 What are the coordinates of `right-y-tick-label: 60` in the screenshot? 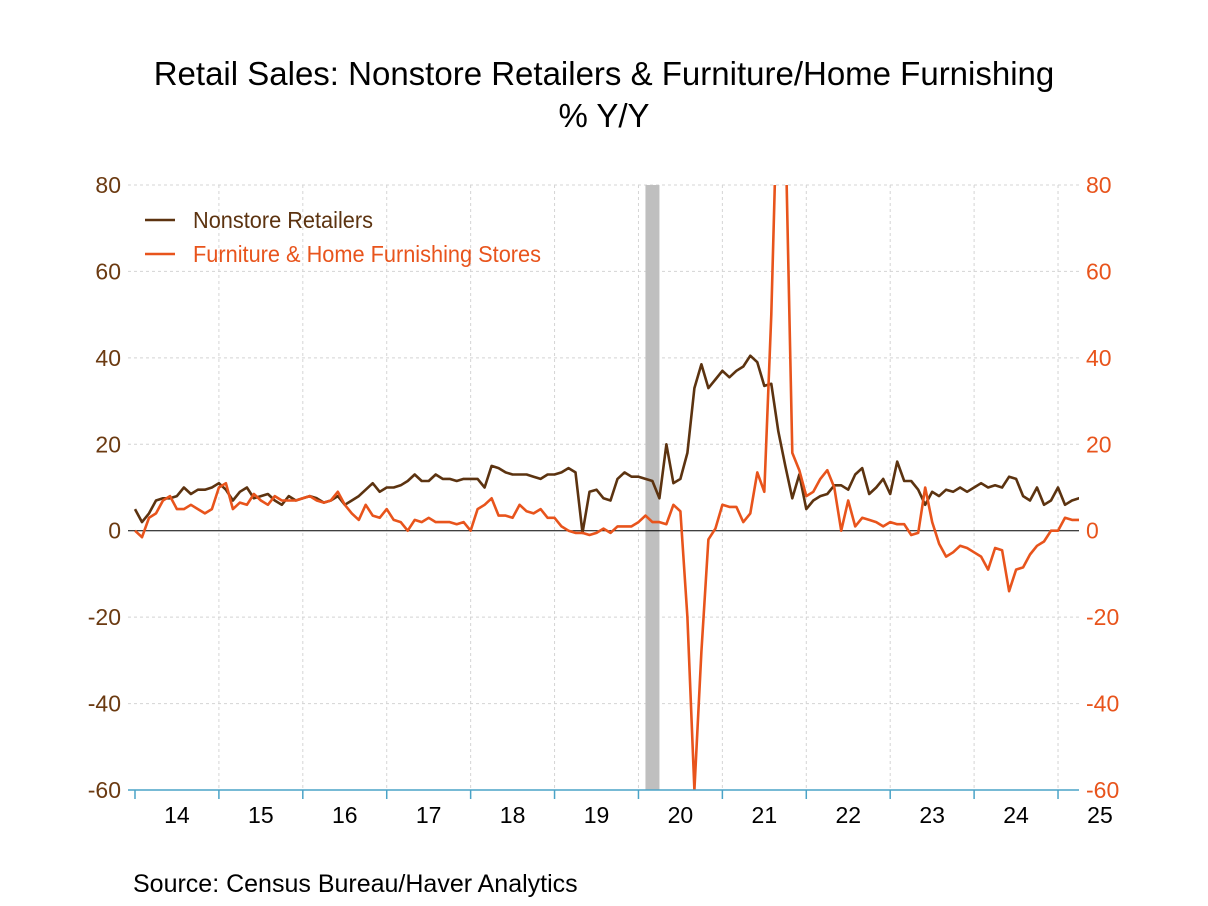 It's located at (1099, 271).